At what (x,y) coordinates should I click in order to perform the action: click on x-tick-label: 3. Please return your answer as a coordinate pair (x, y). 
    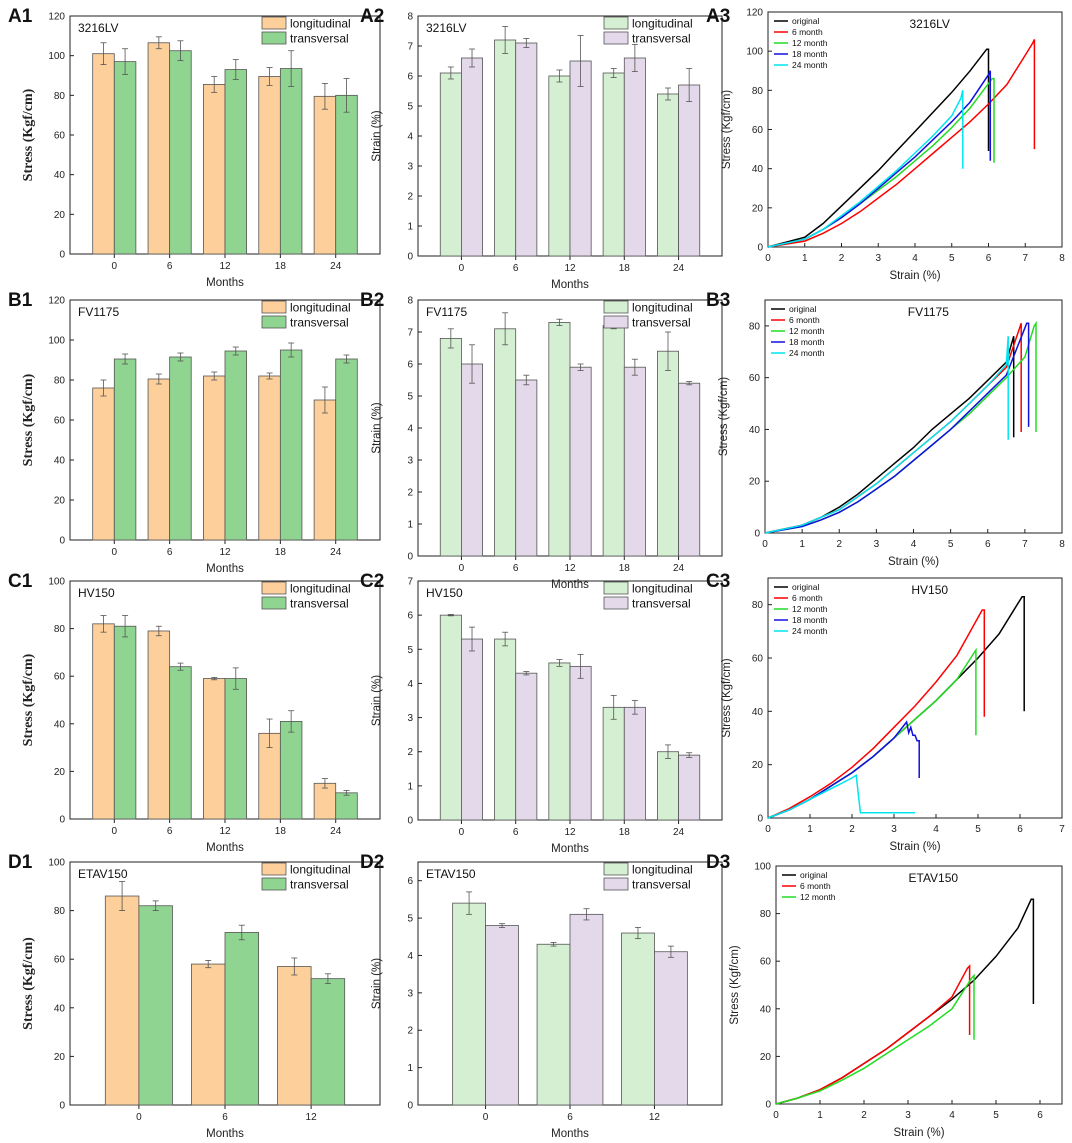
    Looking at the image, I should click on (878, 258).